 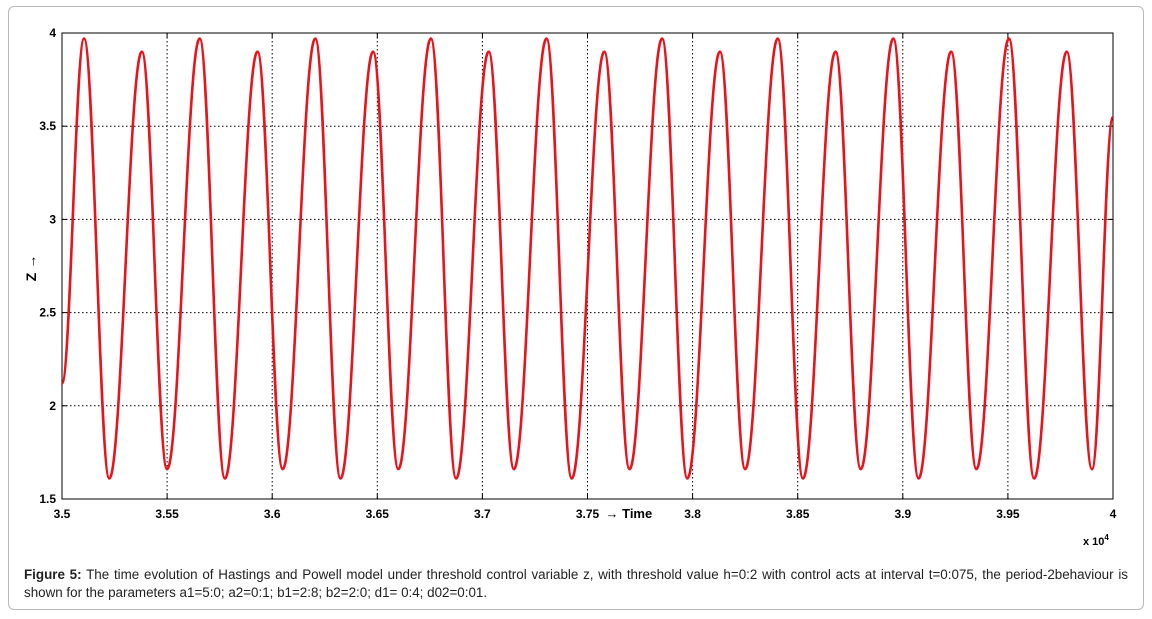 I want to click on x-tick-label: 3.55, so click(x=167, y=514).